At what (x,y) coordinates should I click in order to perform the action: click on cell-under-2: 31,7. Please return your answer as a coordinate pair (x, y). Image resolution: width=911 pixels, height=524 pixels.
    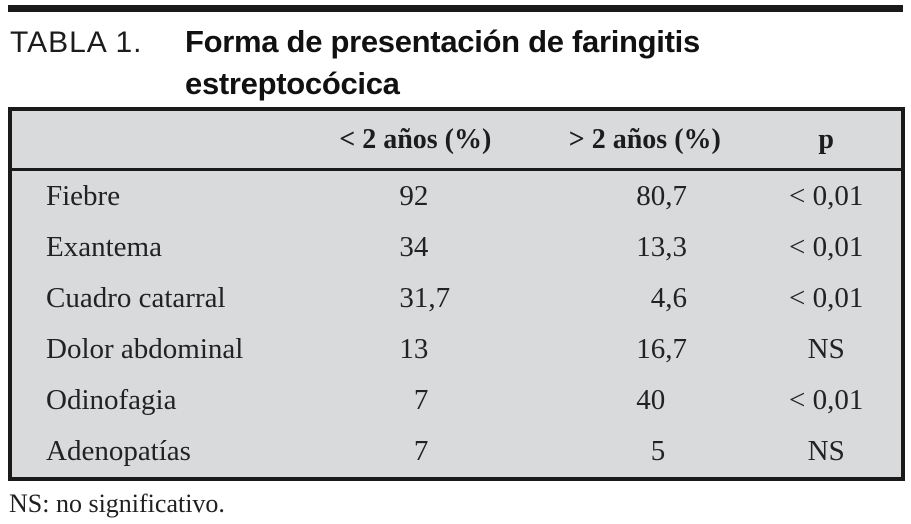
    Looking at the image, I should click on (415, 298).